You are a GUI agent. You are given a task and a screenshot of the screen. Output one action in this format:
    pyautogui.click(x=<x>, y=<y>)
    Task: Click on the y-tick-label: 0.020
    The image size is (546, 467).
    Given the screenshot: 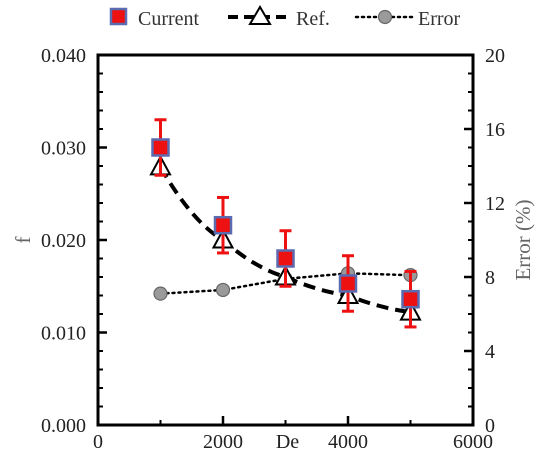 What is the action you would take?
    pyautogui.click(x=63, y=241)
    